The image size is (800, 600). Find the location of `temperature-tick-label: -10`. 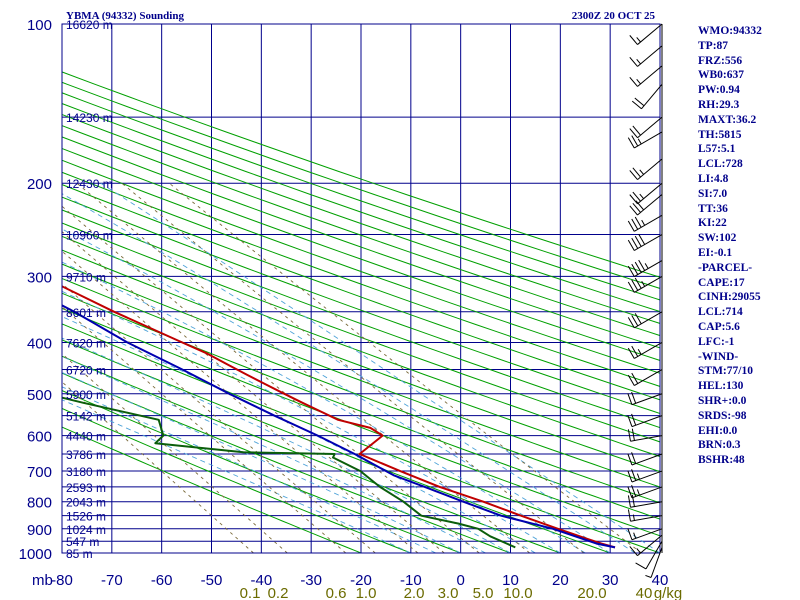

temperature-tick-label: -10 is located at coordinates (411, 580).